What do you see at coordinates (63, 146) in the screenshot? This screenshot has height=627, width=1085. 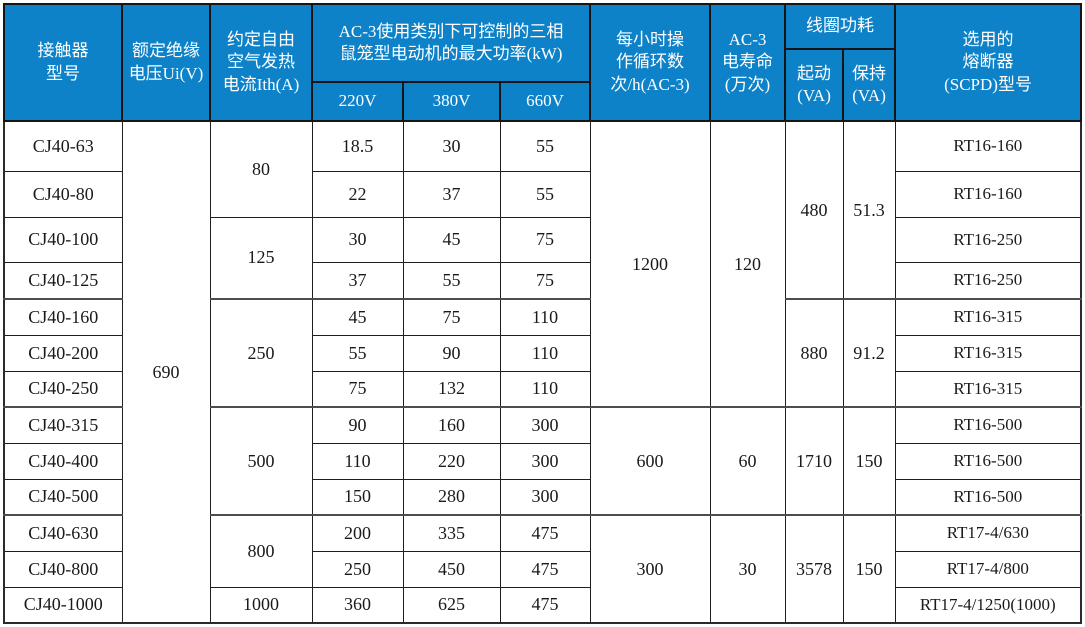 I see `model-cell: CJ40-63` at bounding box center [63, 146].